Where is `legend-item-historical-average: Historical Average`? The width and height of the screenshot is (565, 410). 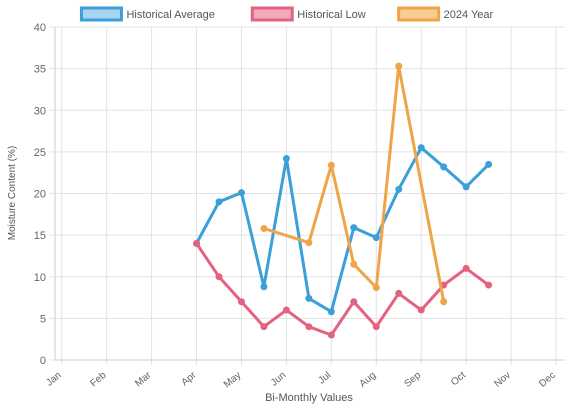 legend-item-historical-average: Historical Average is located at coordinates (147, 14).